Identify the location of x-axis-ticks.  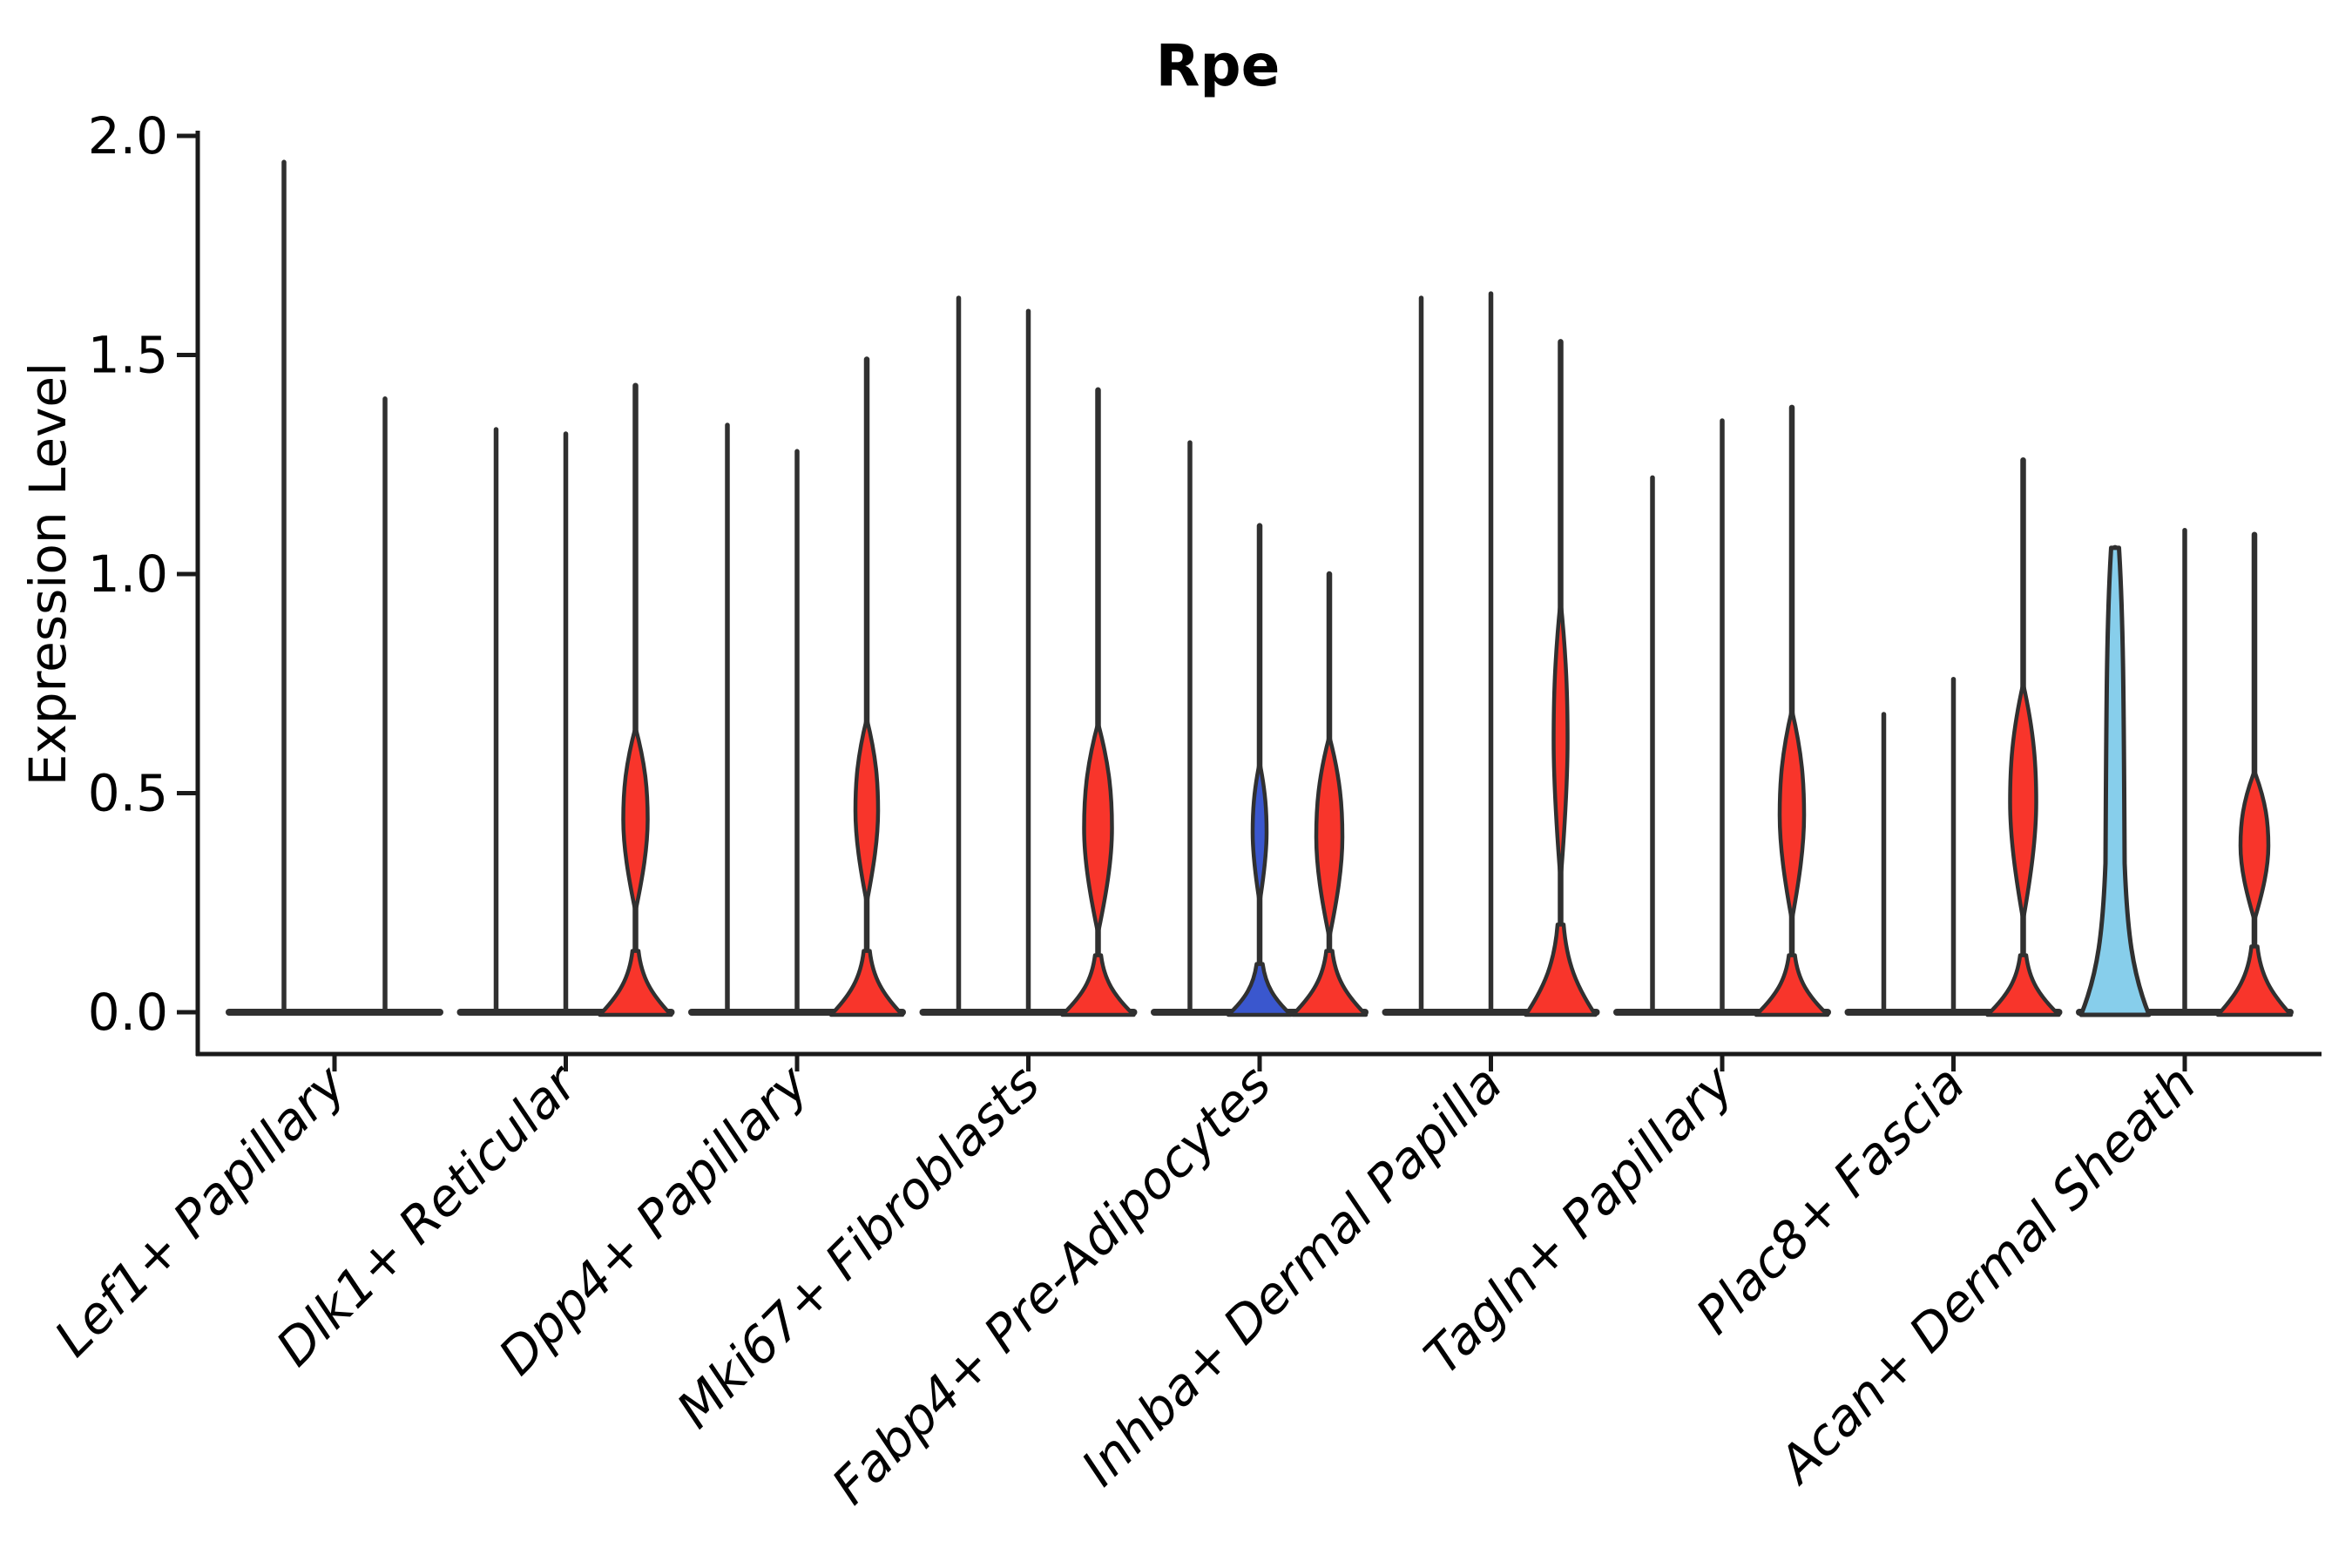
(1260, 1063).